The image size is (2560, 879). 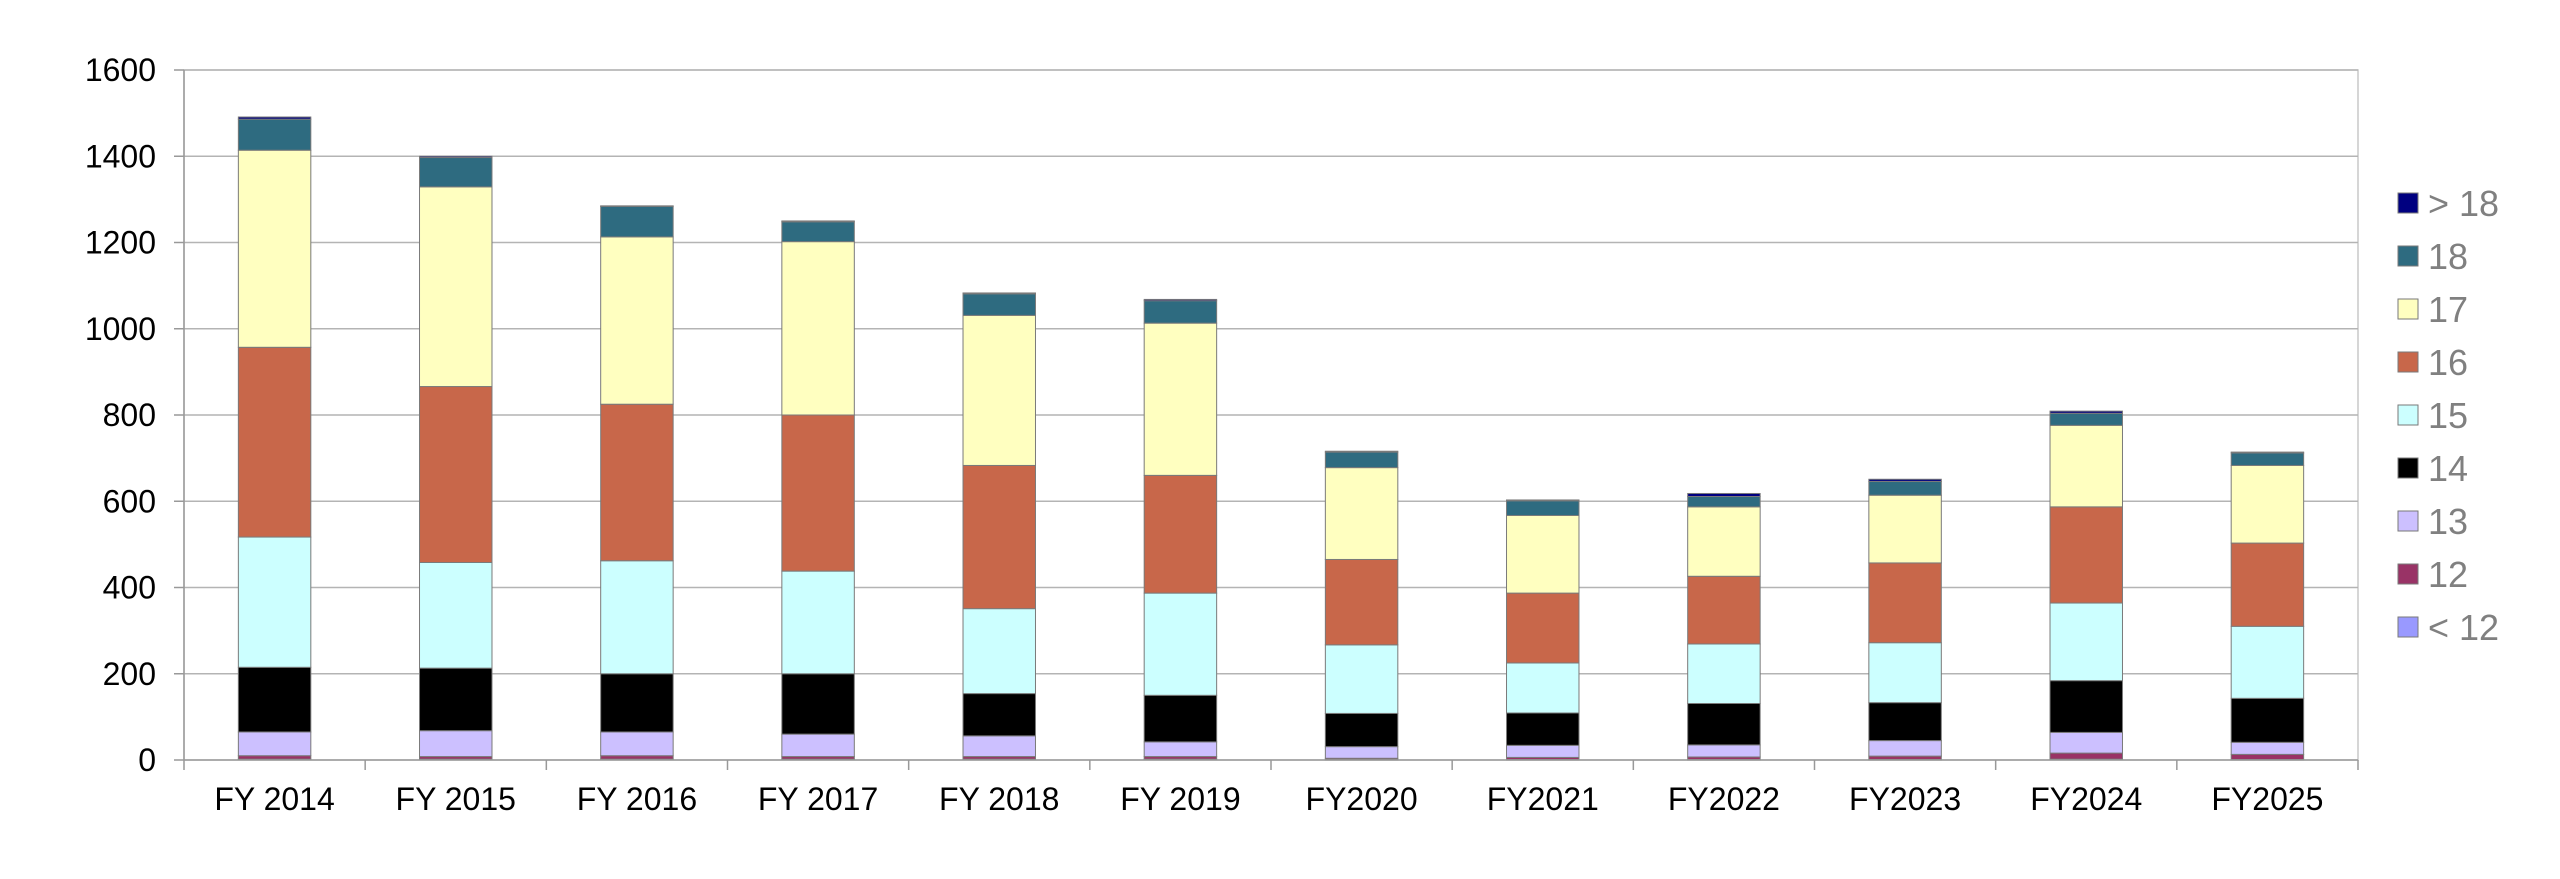 What do you see at coordinates (2463, 627) in the screenshot?
I see `legend-label-lt-12: < 12` at bounding box center [2463, 627].